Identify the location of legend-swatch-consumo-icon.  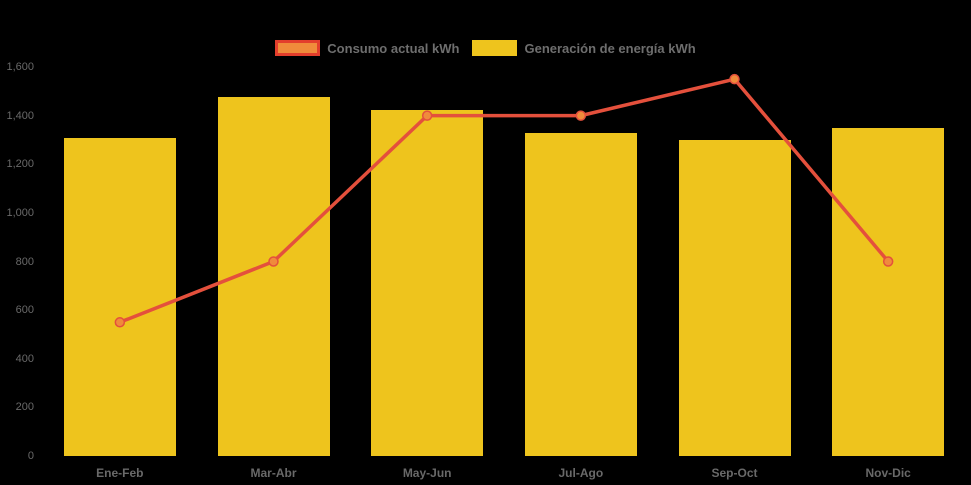
(298, 48).